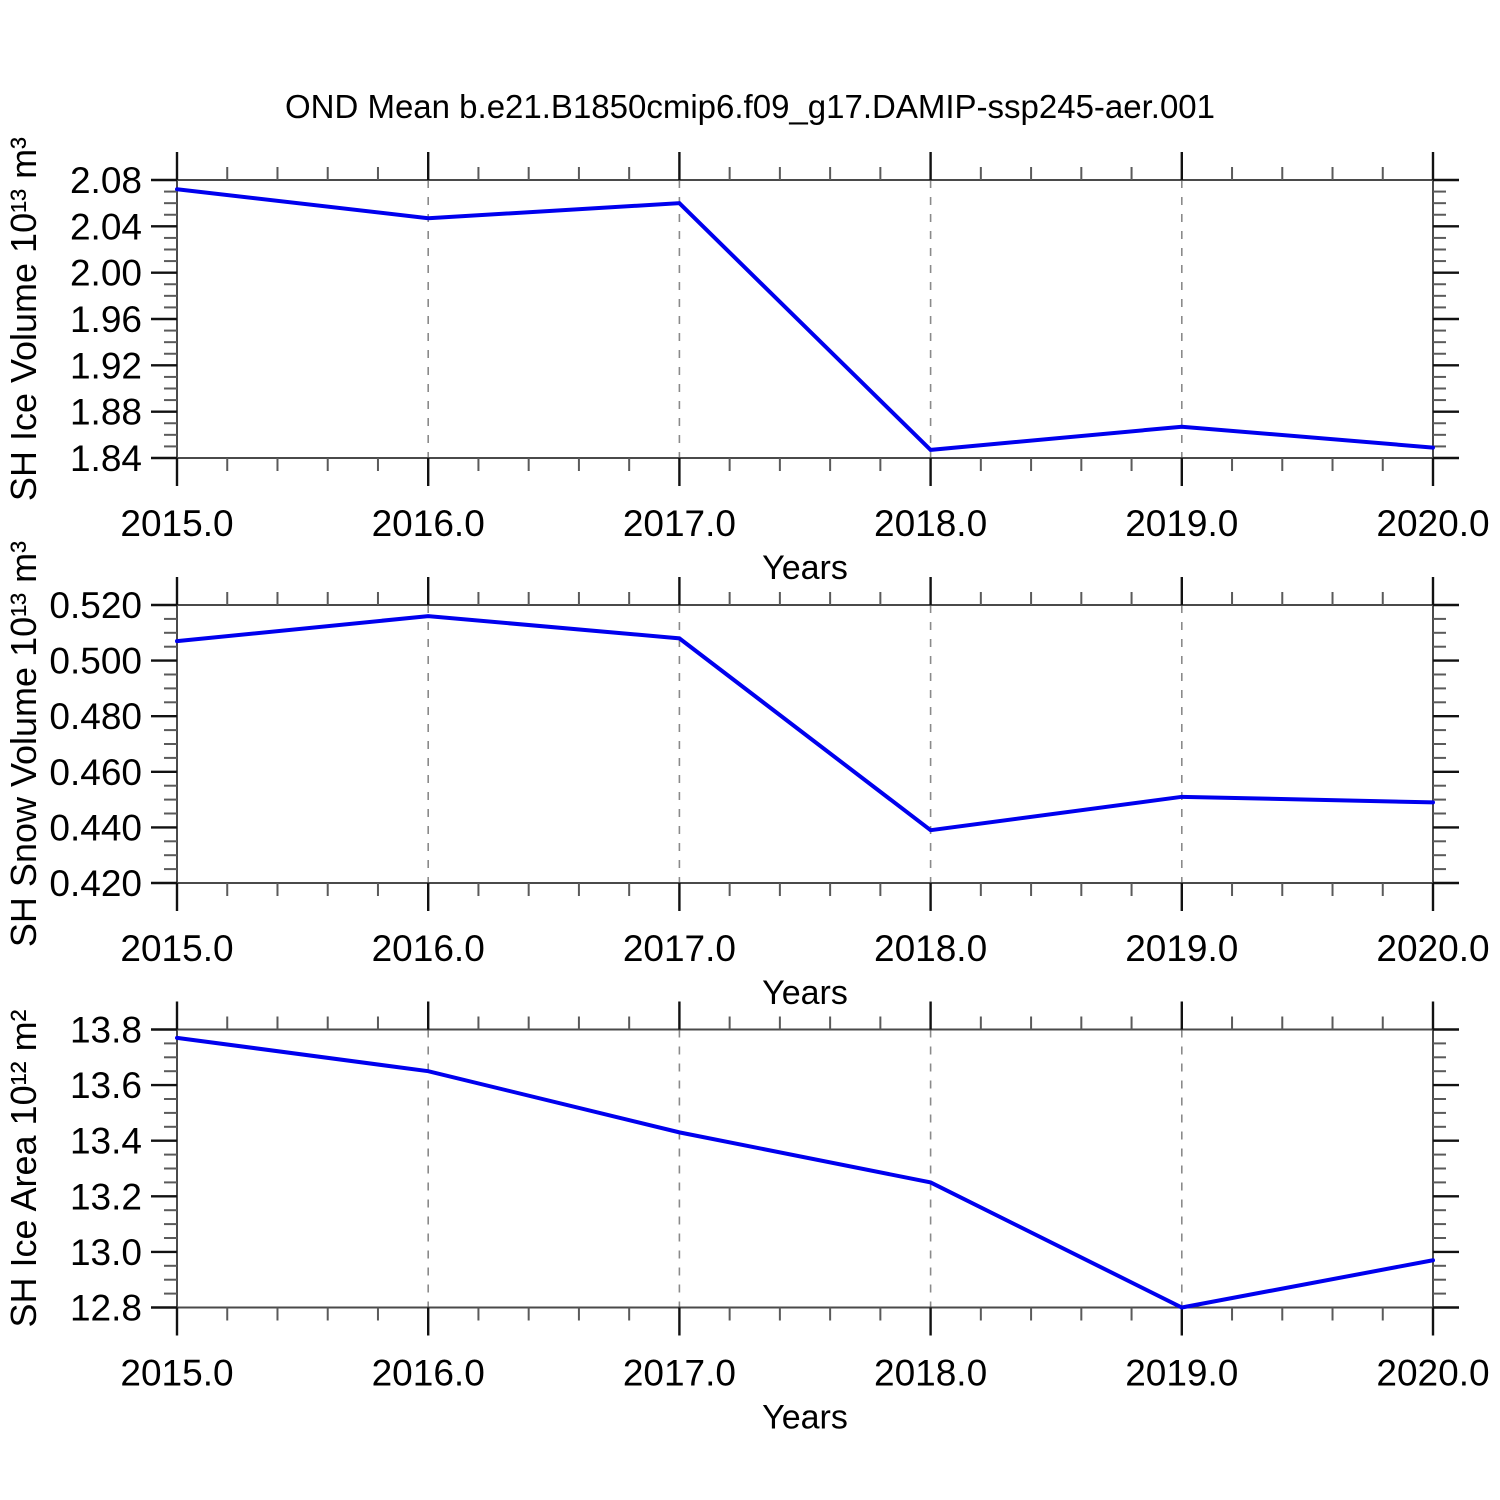 The height and width of the screenshot is (1500, 1500). What do you see at coordinates (106, 1030) in the screenshot?
I see `svg-text: 13.8` at bounding box center [106, 1030].